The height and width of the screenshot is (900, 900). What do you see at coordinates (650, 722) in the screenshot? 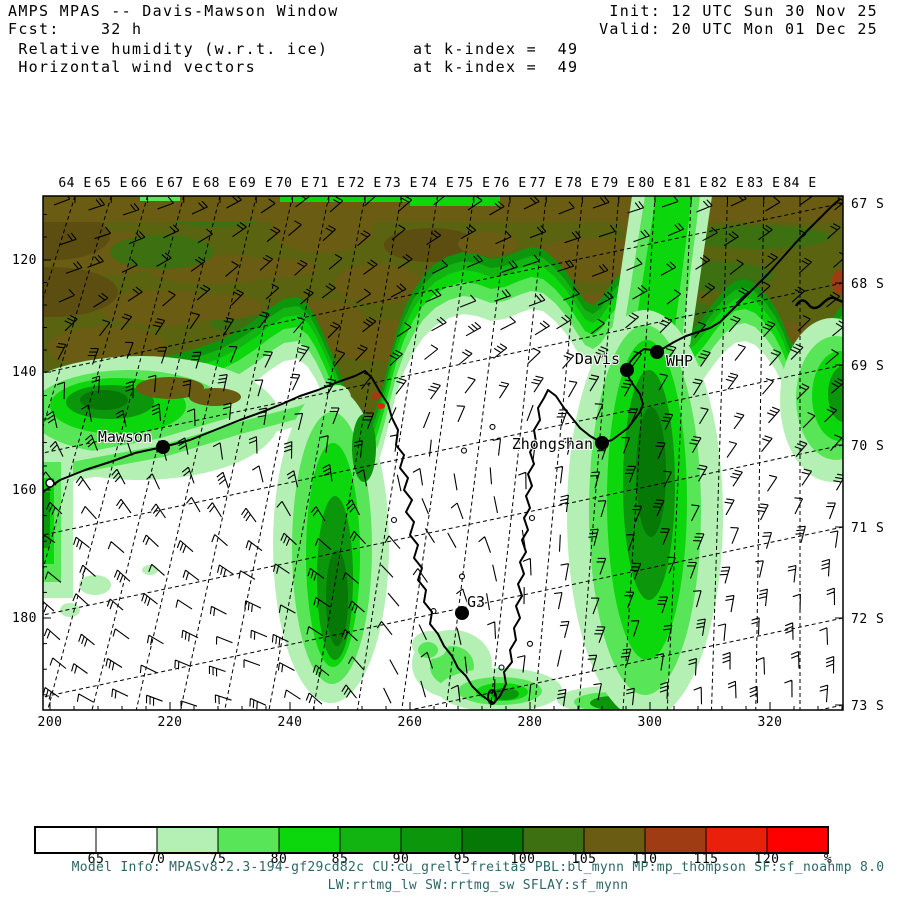
I see `svg-text: 300` at bounding box center [650, 722].